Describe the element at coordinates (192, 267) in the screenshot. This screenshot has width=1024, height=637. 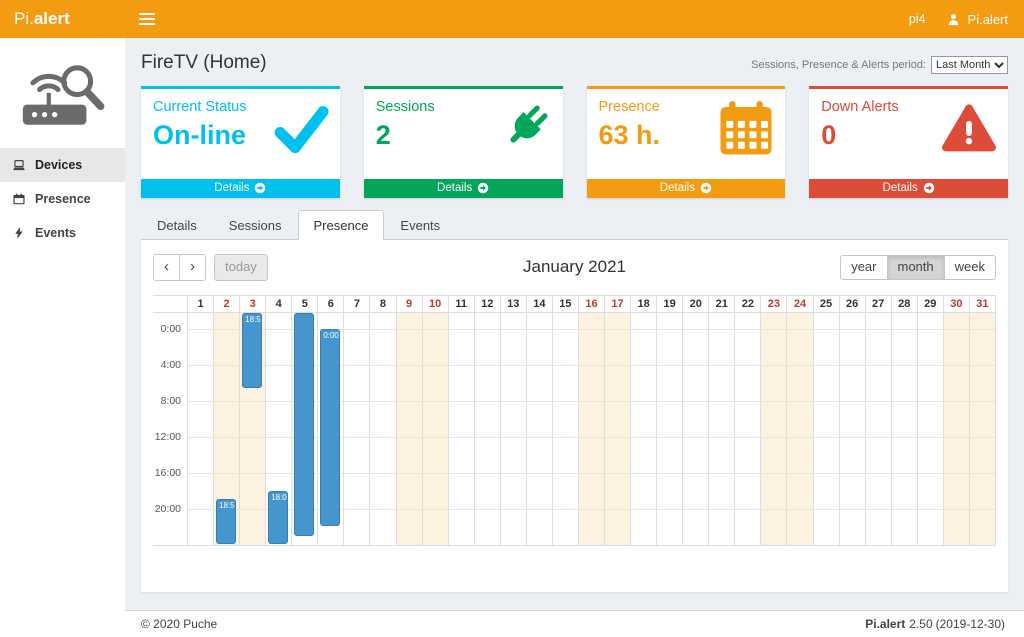
I see `next-month-button: ›` at that location.